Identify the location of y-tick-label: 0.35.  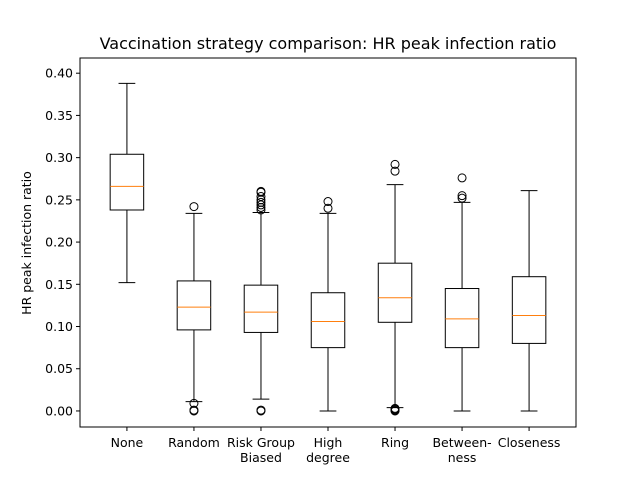
(59, 115).